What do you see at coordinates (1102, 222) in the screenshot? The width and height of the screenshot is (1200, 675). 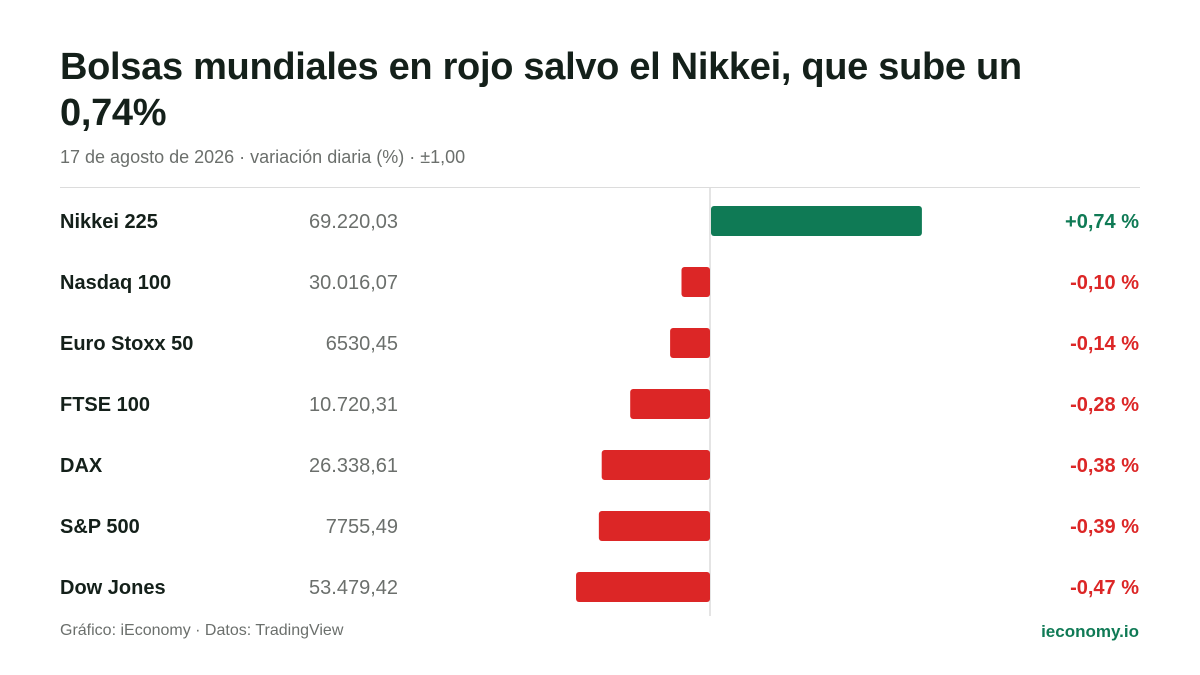 I see `change-value-label: +0,74 %` at bounding box center [1102, 222].